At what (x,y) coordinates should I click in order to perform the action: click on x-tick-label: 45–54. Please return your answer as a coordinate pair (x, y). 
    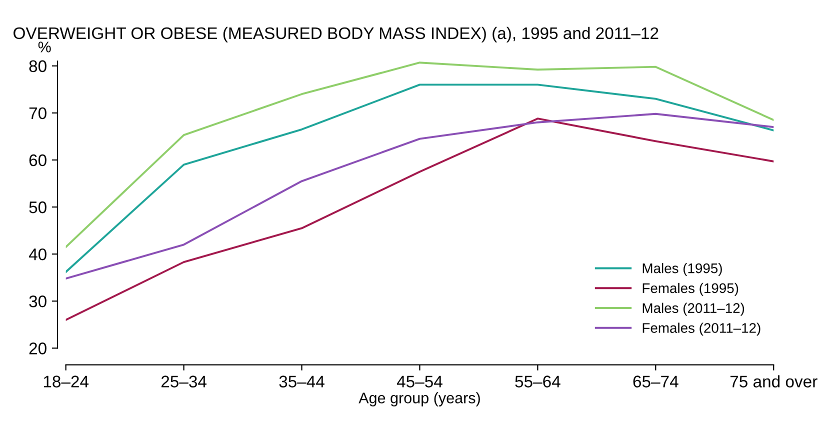
    Looking at the image, I should click on (419, 382).